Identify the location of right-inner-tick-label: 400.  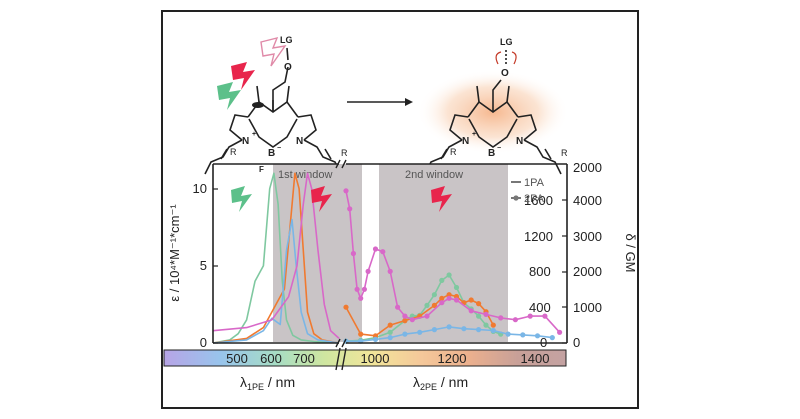
(540, 307).